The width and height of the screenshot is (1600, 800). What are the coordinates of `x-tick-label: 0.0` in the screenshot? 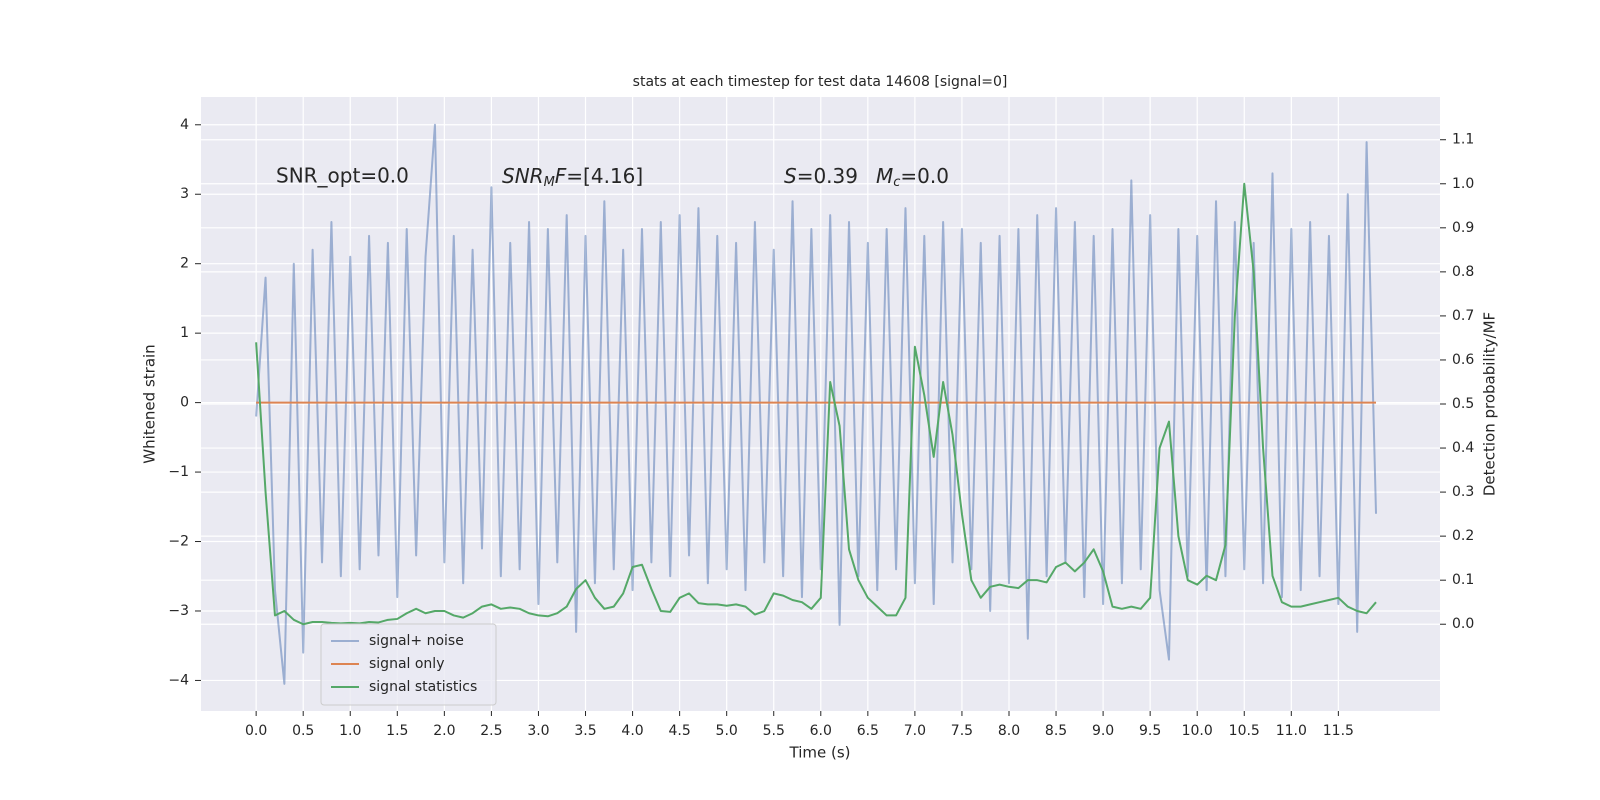 It's located at (256, 731).